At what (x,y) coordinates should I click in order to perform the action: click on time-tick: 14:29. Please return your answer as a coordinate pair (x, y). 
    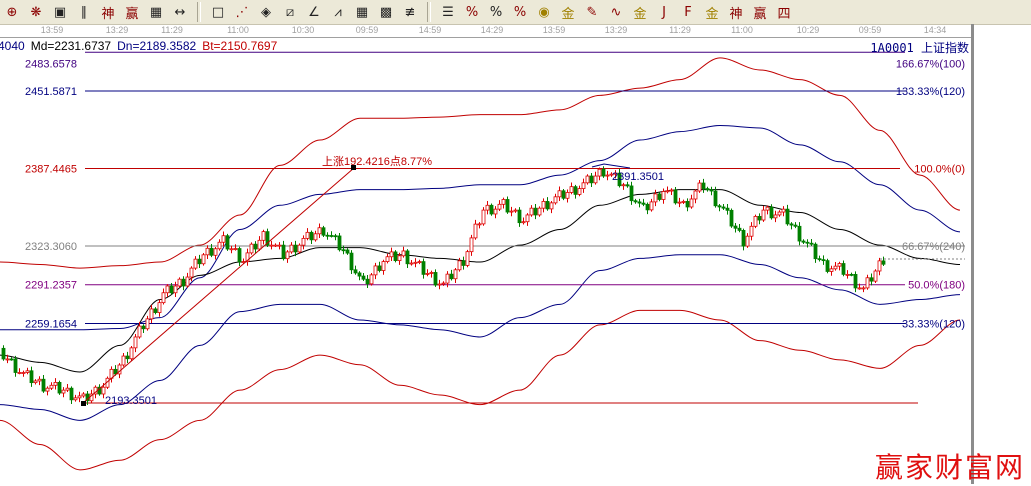
    Looking at the image, I should click on (492, 30).